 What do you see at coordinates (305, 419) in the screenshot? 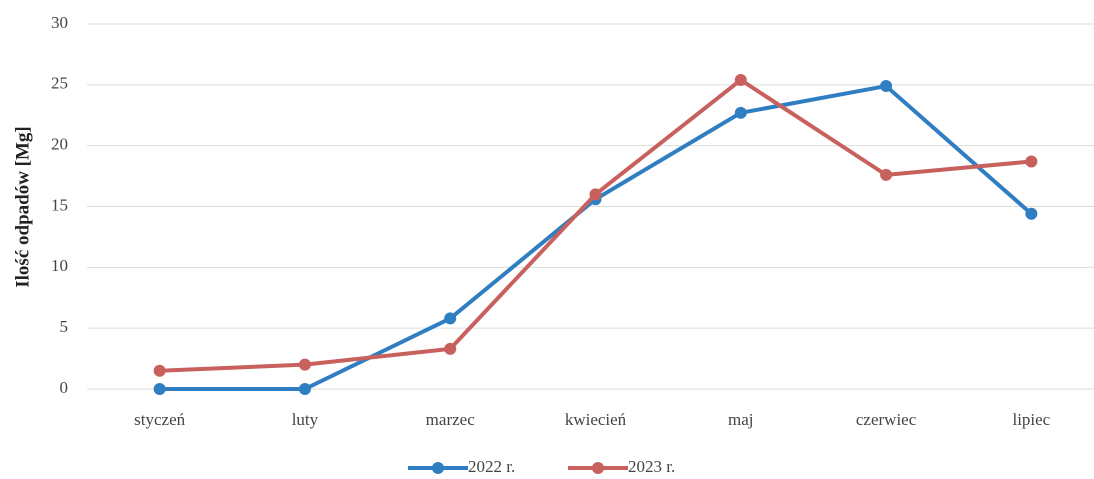
I see `x-tick-label: luty` at bounding box center [305, 419].